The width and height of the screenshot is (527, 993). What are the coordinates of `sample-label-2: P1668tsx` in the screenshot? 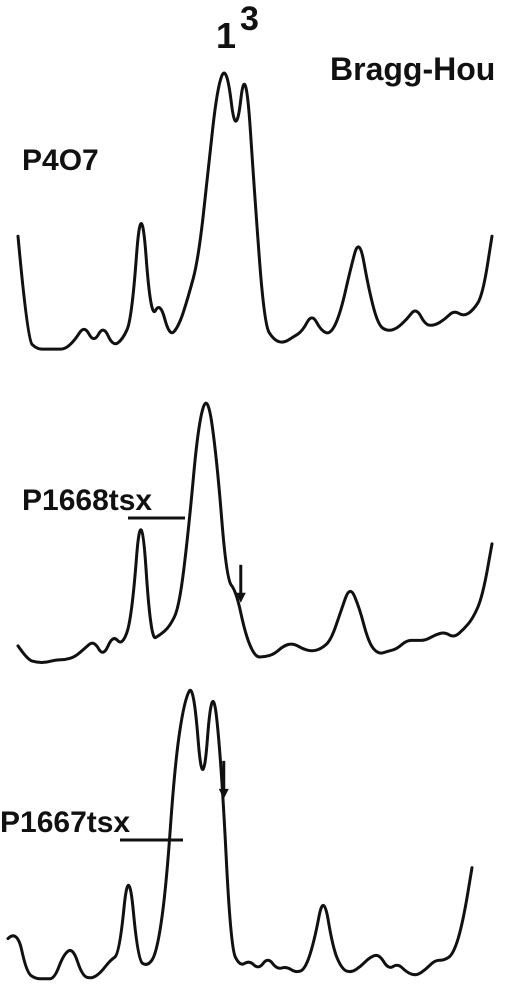 It's located at (87, 500).